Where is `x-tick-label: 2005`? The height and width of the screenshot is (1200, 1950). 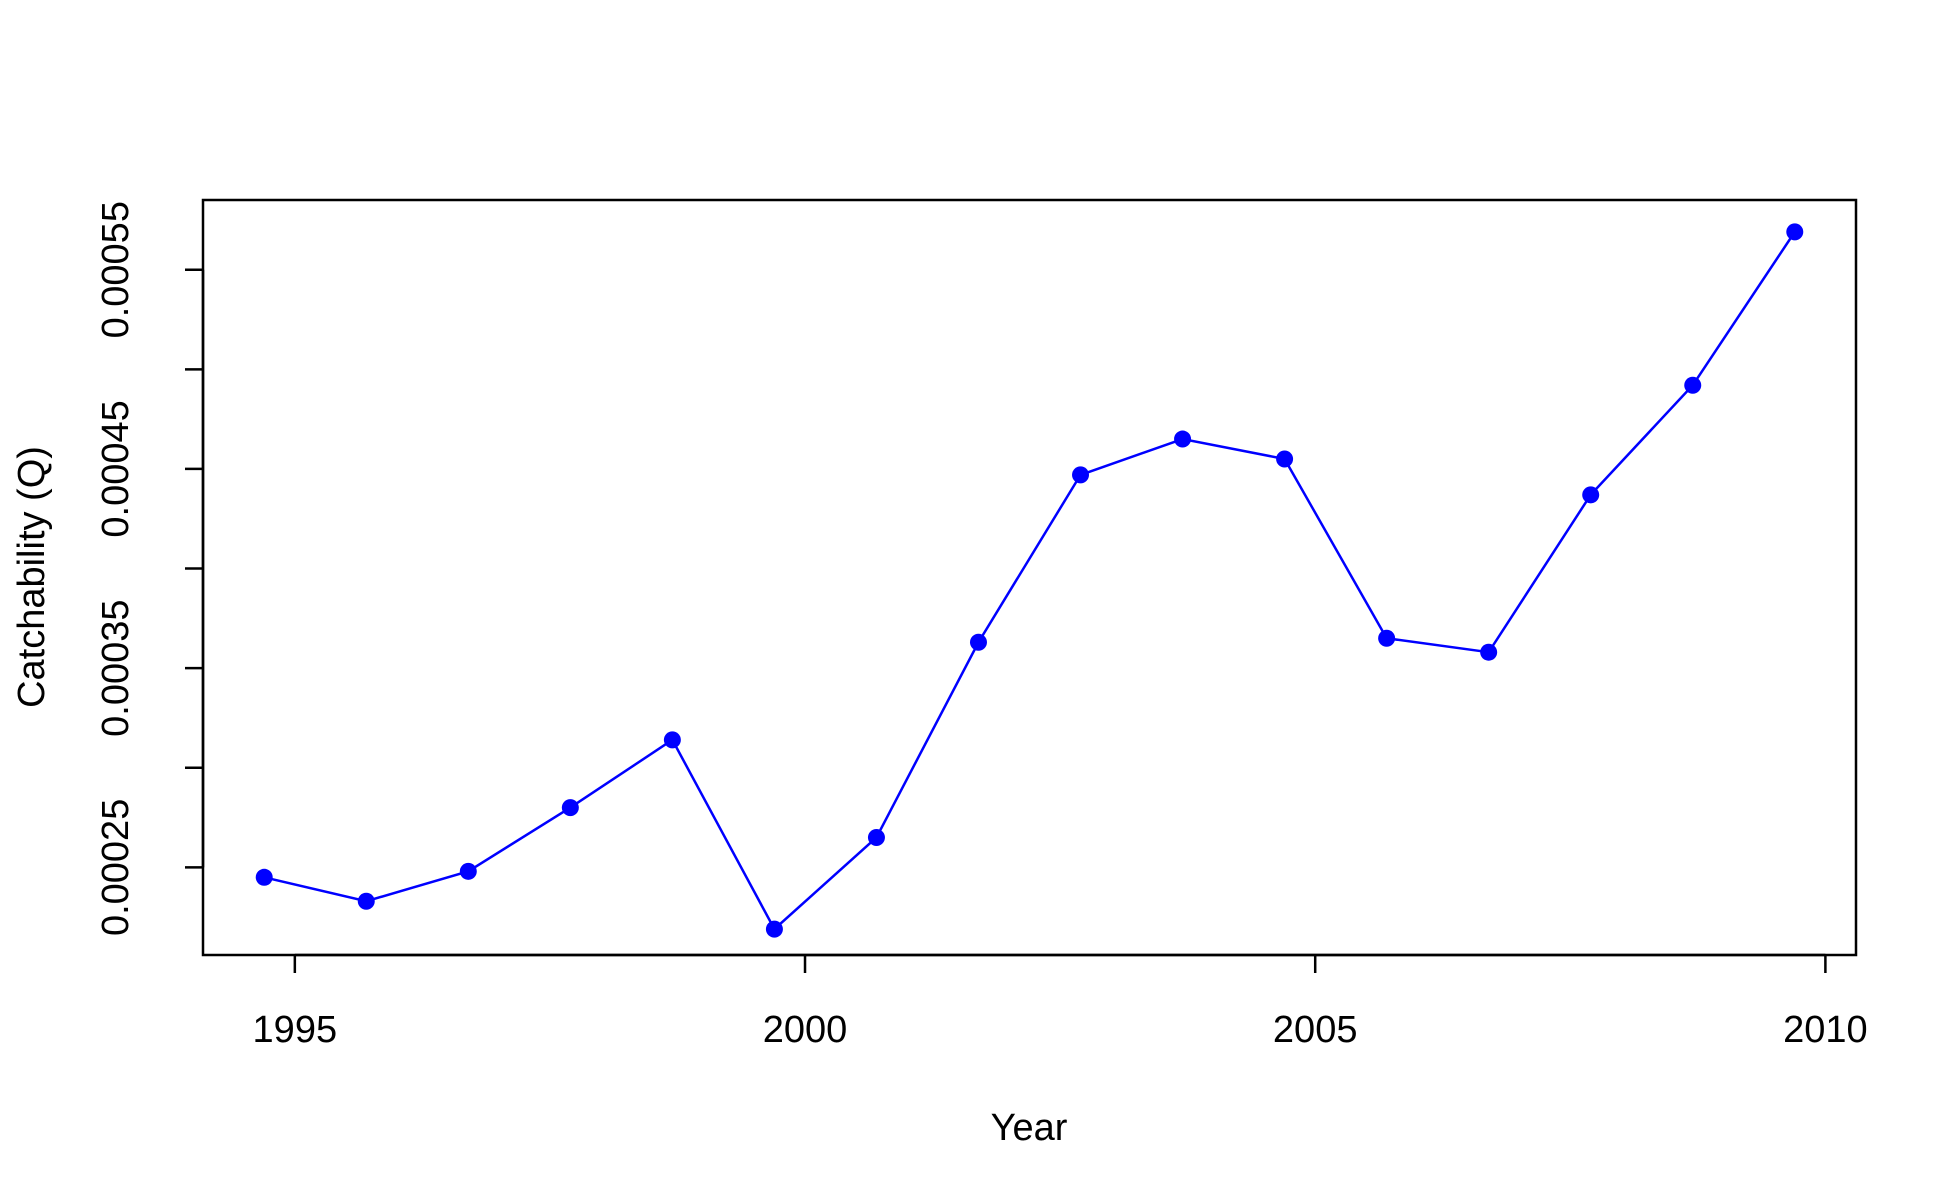
x-tick-label: 2005 is located at coordinates (1315, 1030).